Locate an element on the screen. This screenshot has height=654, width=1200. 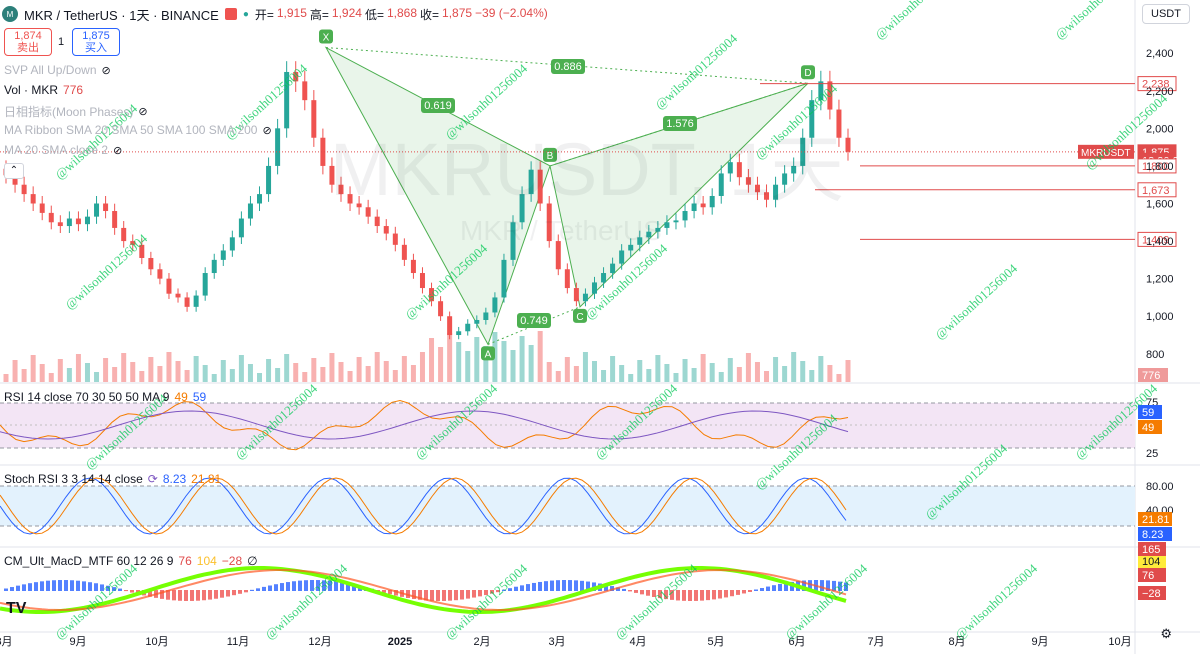
symbol-title: MKR / TetherUS · 1天 · BINANCE is located at coordinates (121, 15).